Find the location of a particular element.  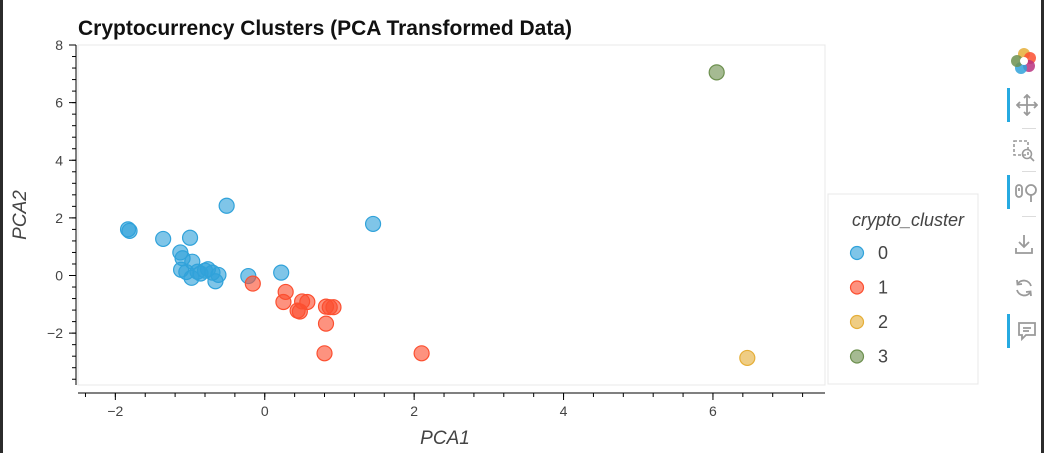

y-axis: −2 0 2 4 6 8 is located at coordinates (62, 211).